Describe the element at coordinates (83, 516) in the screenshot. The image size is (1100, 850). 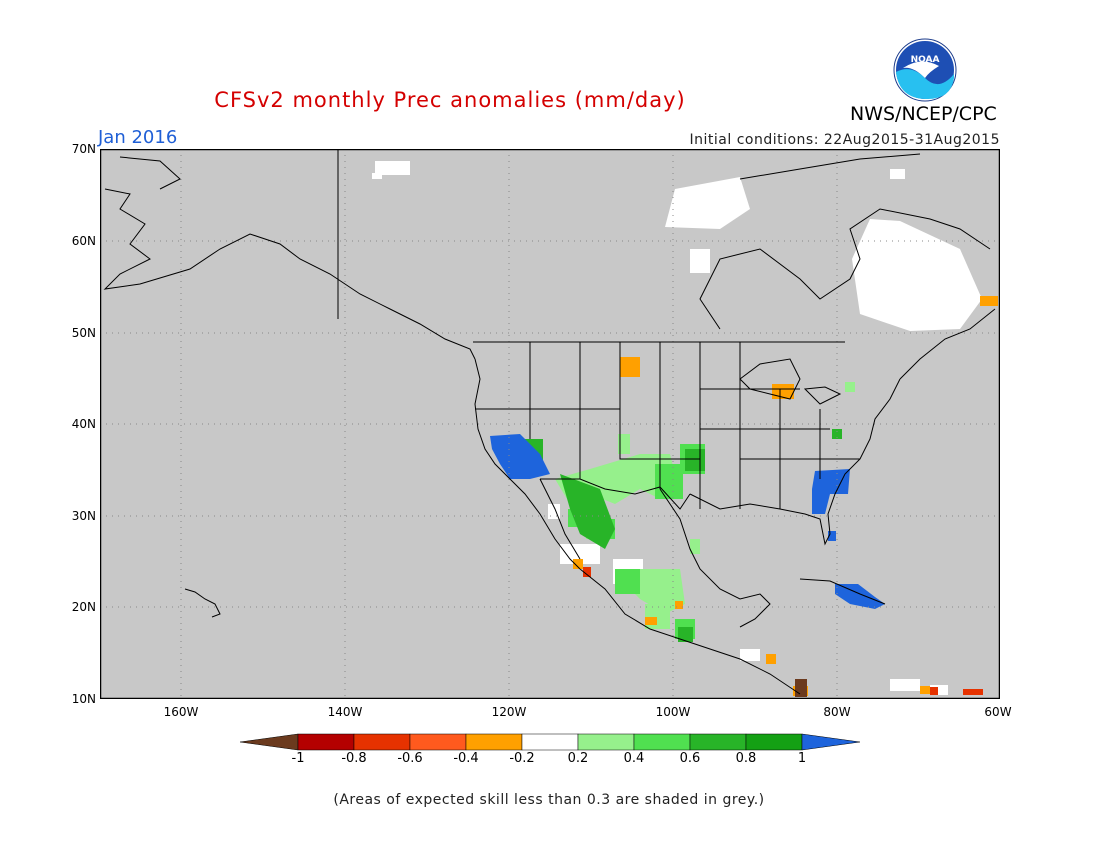
I see `lat-label: 30N` at that location.